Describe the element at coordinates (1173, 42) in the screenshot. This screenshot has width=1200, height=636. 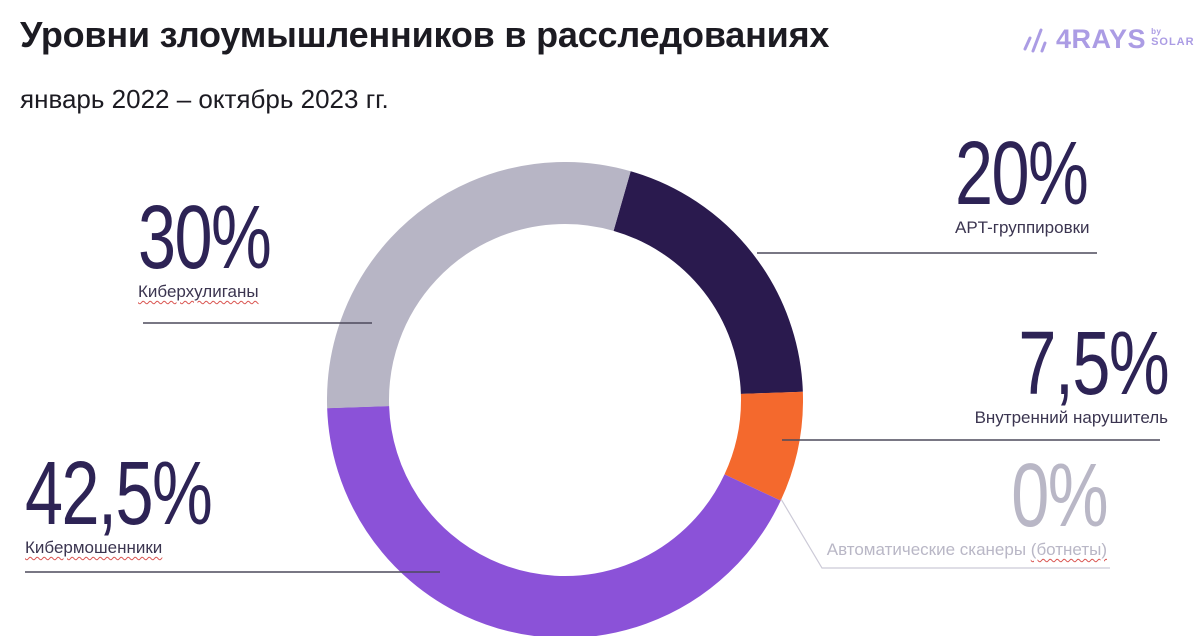
I see `logo-solar-text: SOLAR` at that location.